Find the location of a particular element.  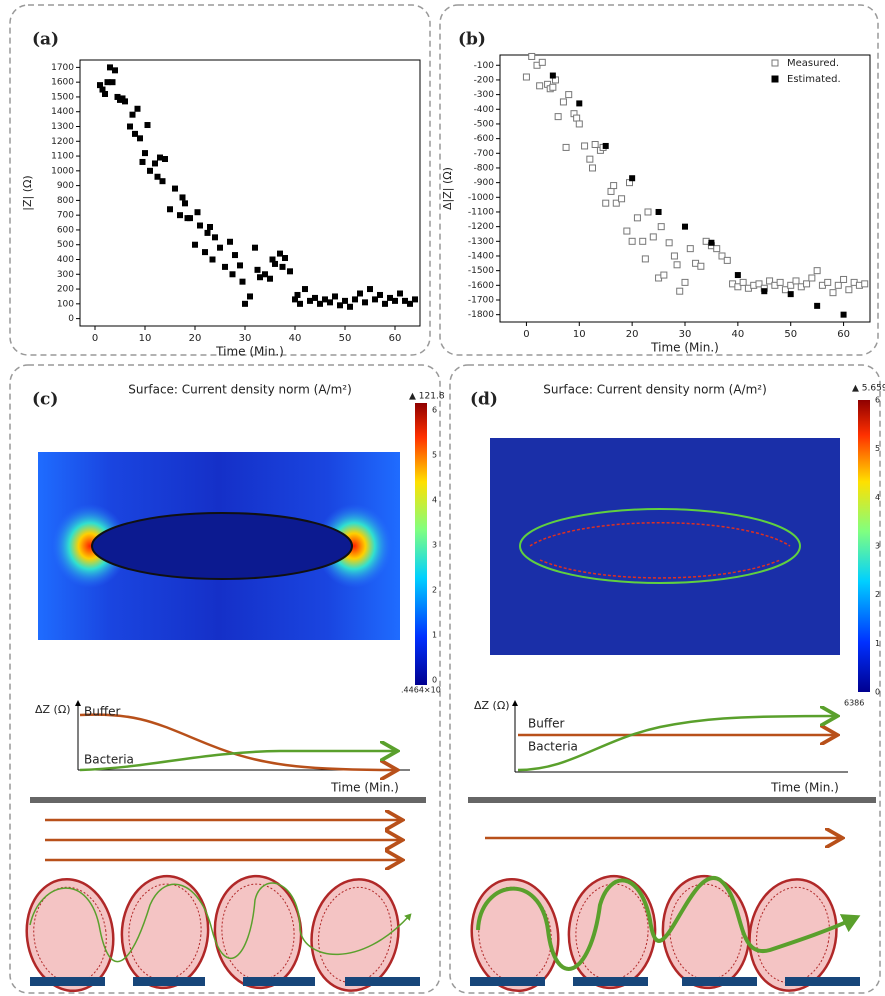

colorbar-tick-label: 5 is located at coordinates (877, 448).